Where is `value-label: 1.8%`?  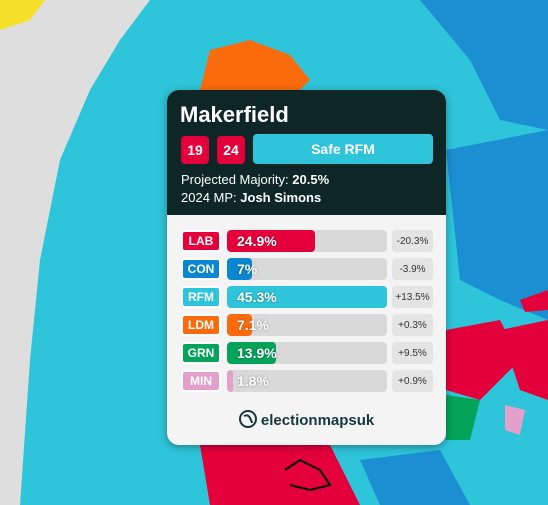
value-label: 1.8% is located at coordinates (253, 381).